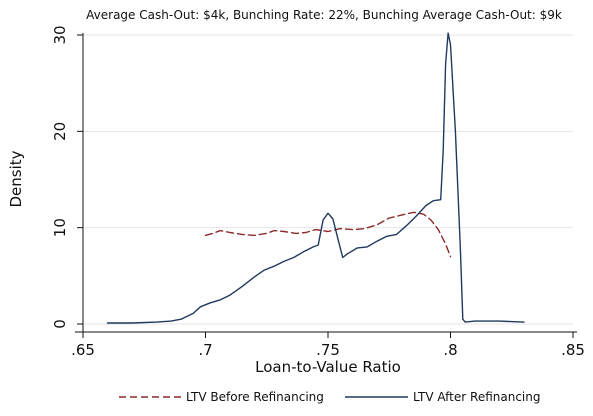 This screenshot has height=416, width=593. I want to click on y-tick-label: 0, so click(60, 324).